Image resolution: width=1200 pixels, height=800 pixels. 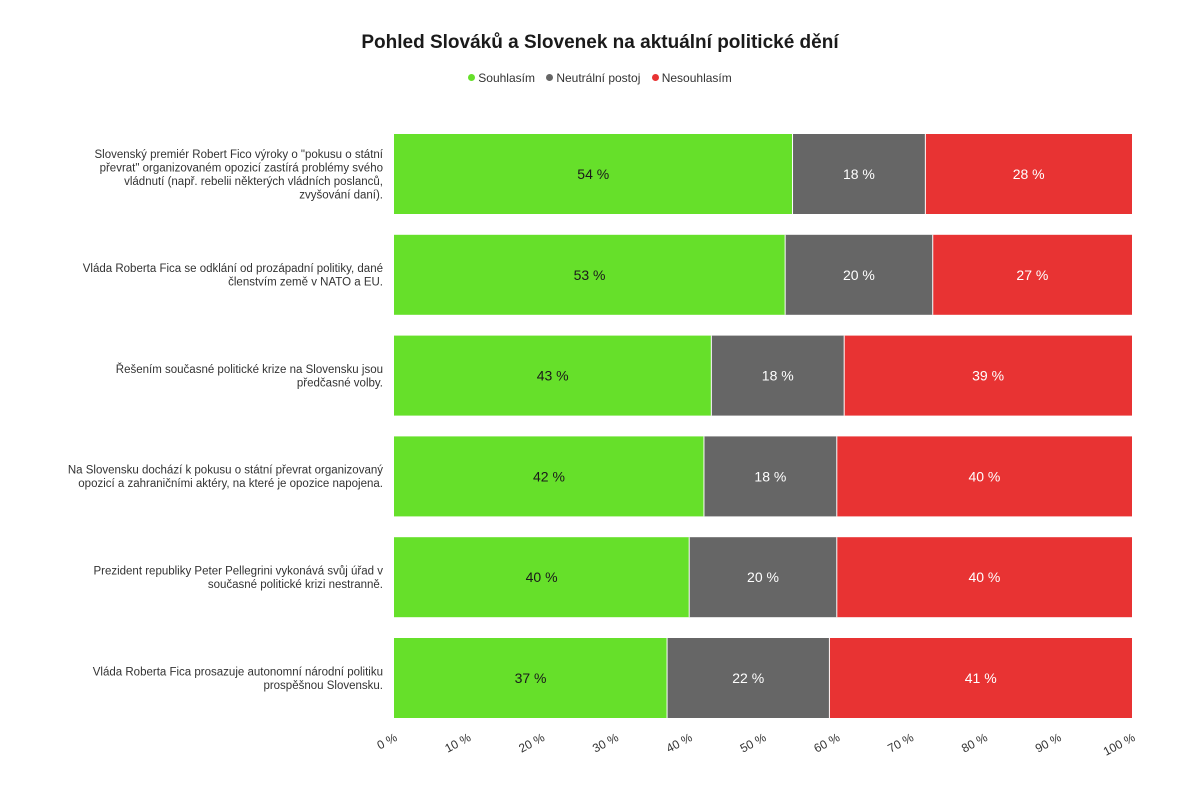 What do you see at coordinates (323, 686) in the screenshot?
I see `category-label-line: prospěšnou Slovensku.` at bounding box center [323, 686].